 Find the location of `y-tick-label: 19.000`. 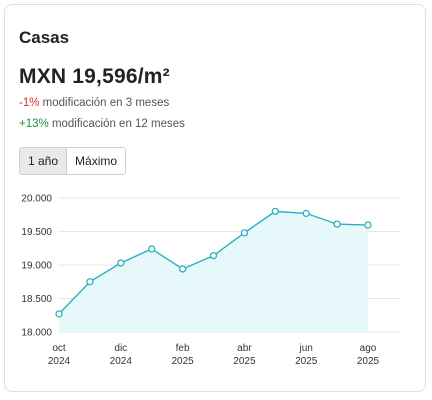

y-tick-label: 19.000 is located at coordinates (36, 266).